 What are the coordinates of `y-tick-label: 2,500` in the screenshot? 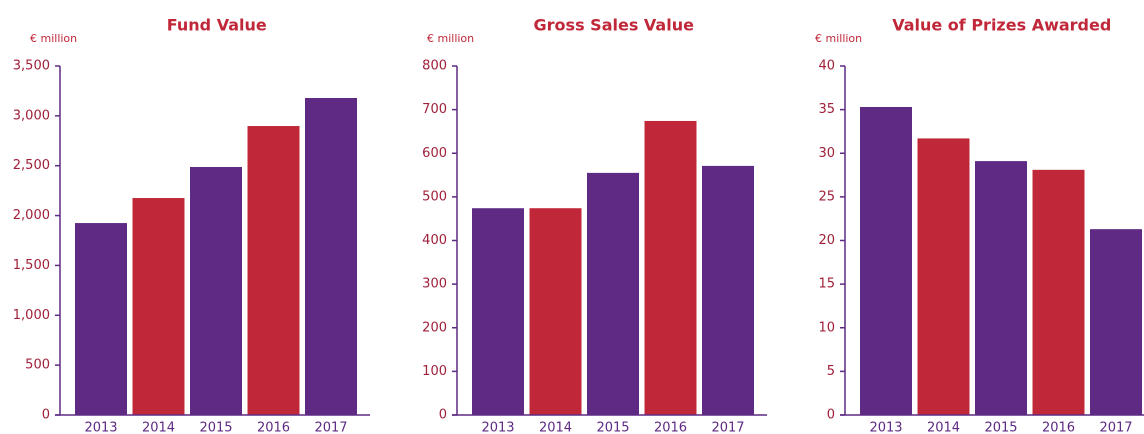 It's located at (31, 165).